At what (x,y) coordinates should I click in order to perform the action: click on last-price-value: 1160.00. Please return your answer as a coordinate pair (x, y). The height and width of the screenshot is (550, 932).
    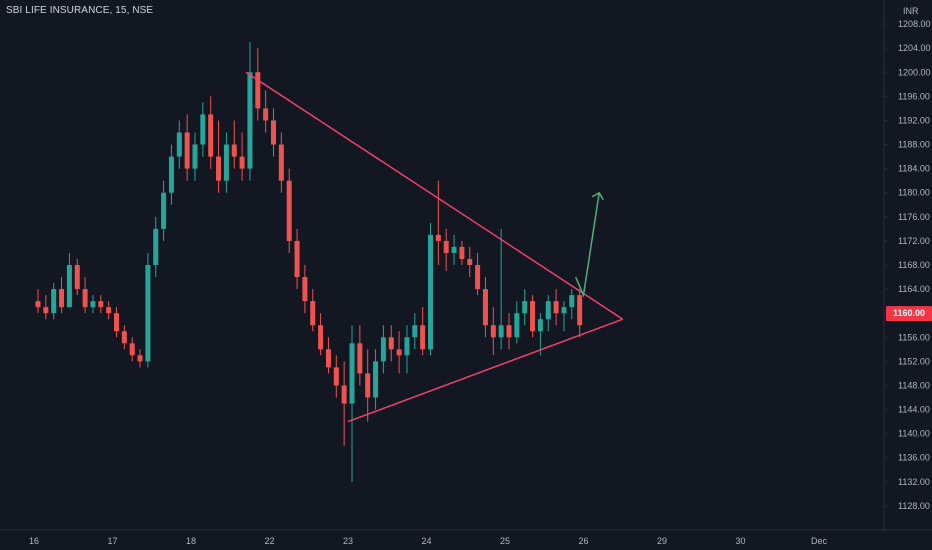
    Looking at the image, I should click on (909, 313).